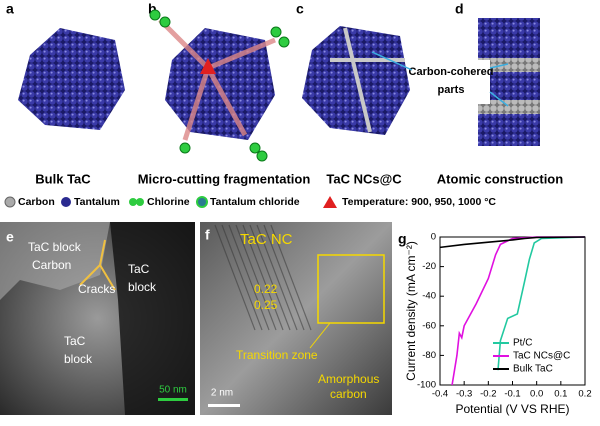 The image size is (600, 426). What do you see at coordinates (152, 9) in the screenshot?
I see `panel-label: b` at bounding box center [152, 9].